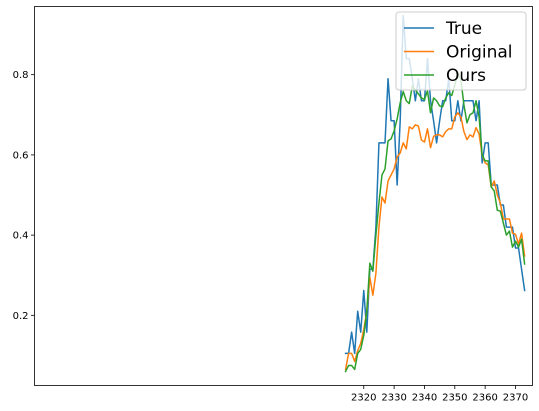 The width and height of the screenshot is (539, 411). I want to click on y-tick-label: 0.4, so click(21, 236).